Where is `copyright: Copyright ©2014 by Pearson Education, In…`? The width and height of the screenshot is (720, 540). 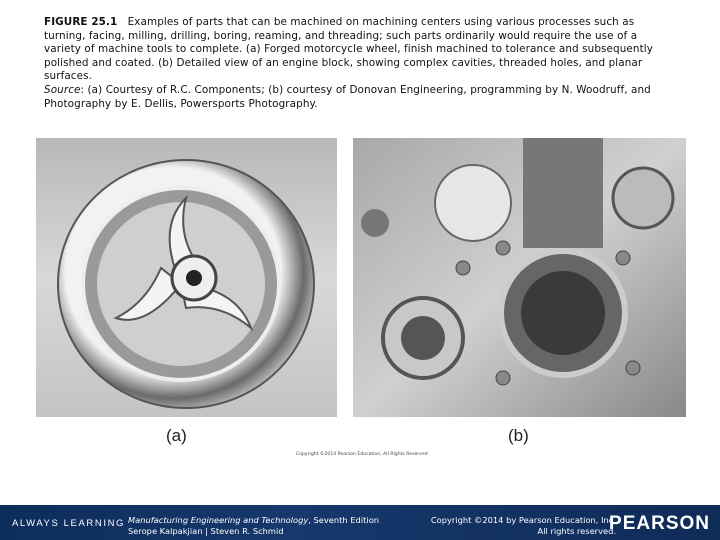
copyright: Copyright ©2014 by Pearson Education, In… is located at coordinates (523, 526).